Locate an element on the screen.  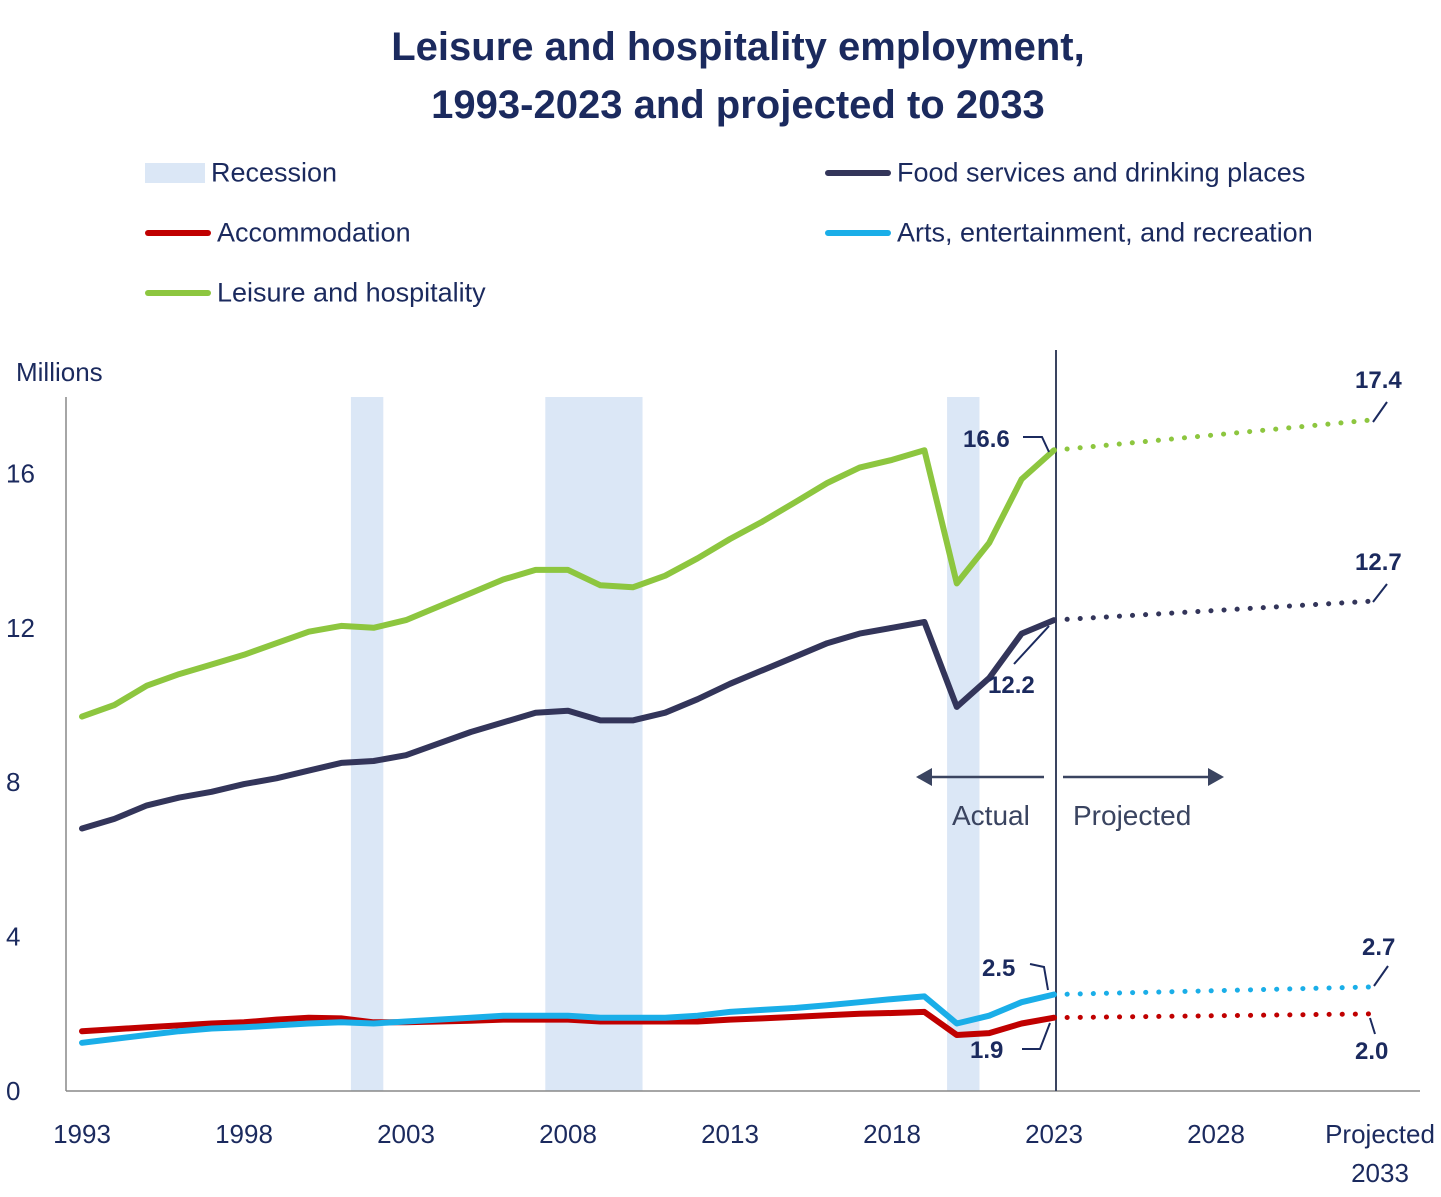
leisure-hospitality-label-actual: 16.6 is located at coordinates (986, 439).